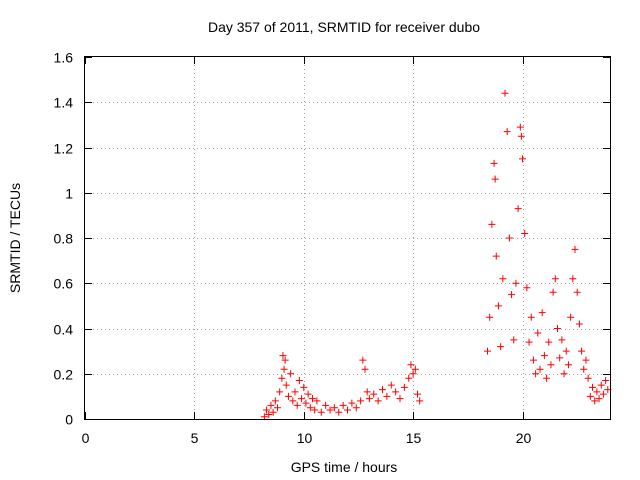  Describe the element at coordinates (86, 438) in the screenshot. I see `x-tick-label: 0` at that location.